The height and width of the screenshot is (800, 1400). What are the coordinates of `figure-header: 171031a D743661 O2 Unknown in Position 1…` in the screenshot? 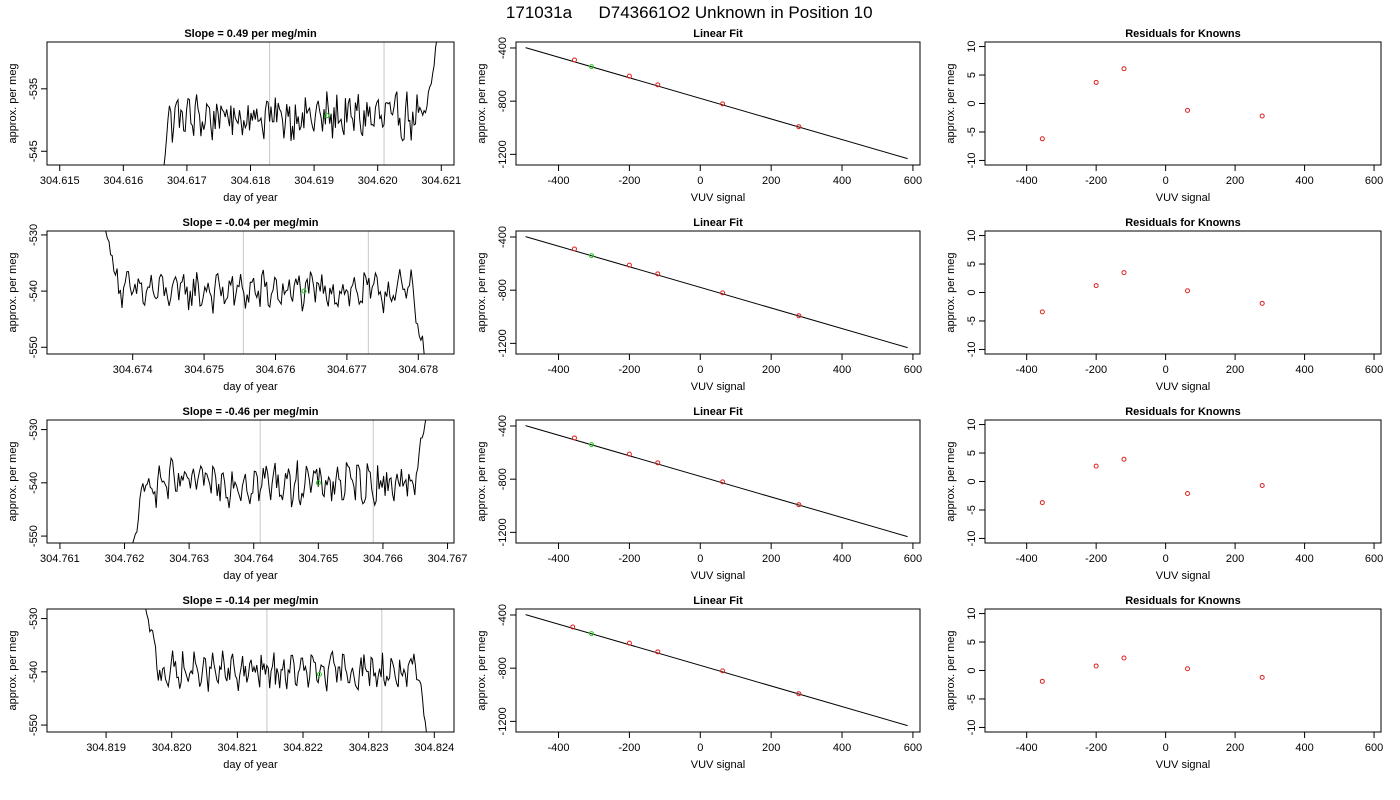 It's located at (689, 12).